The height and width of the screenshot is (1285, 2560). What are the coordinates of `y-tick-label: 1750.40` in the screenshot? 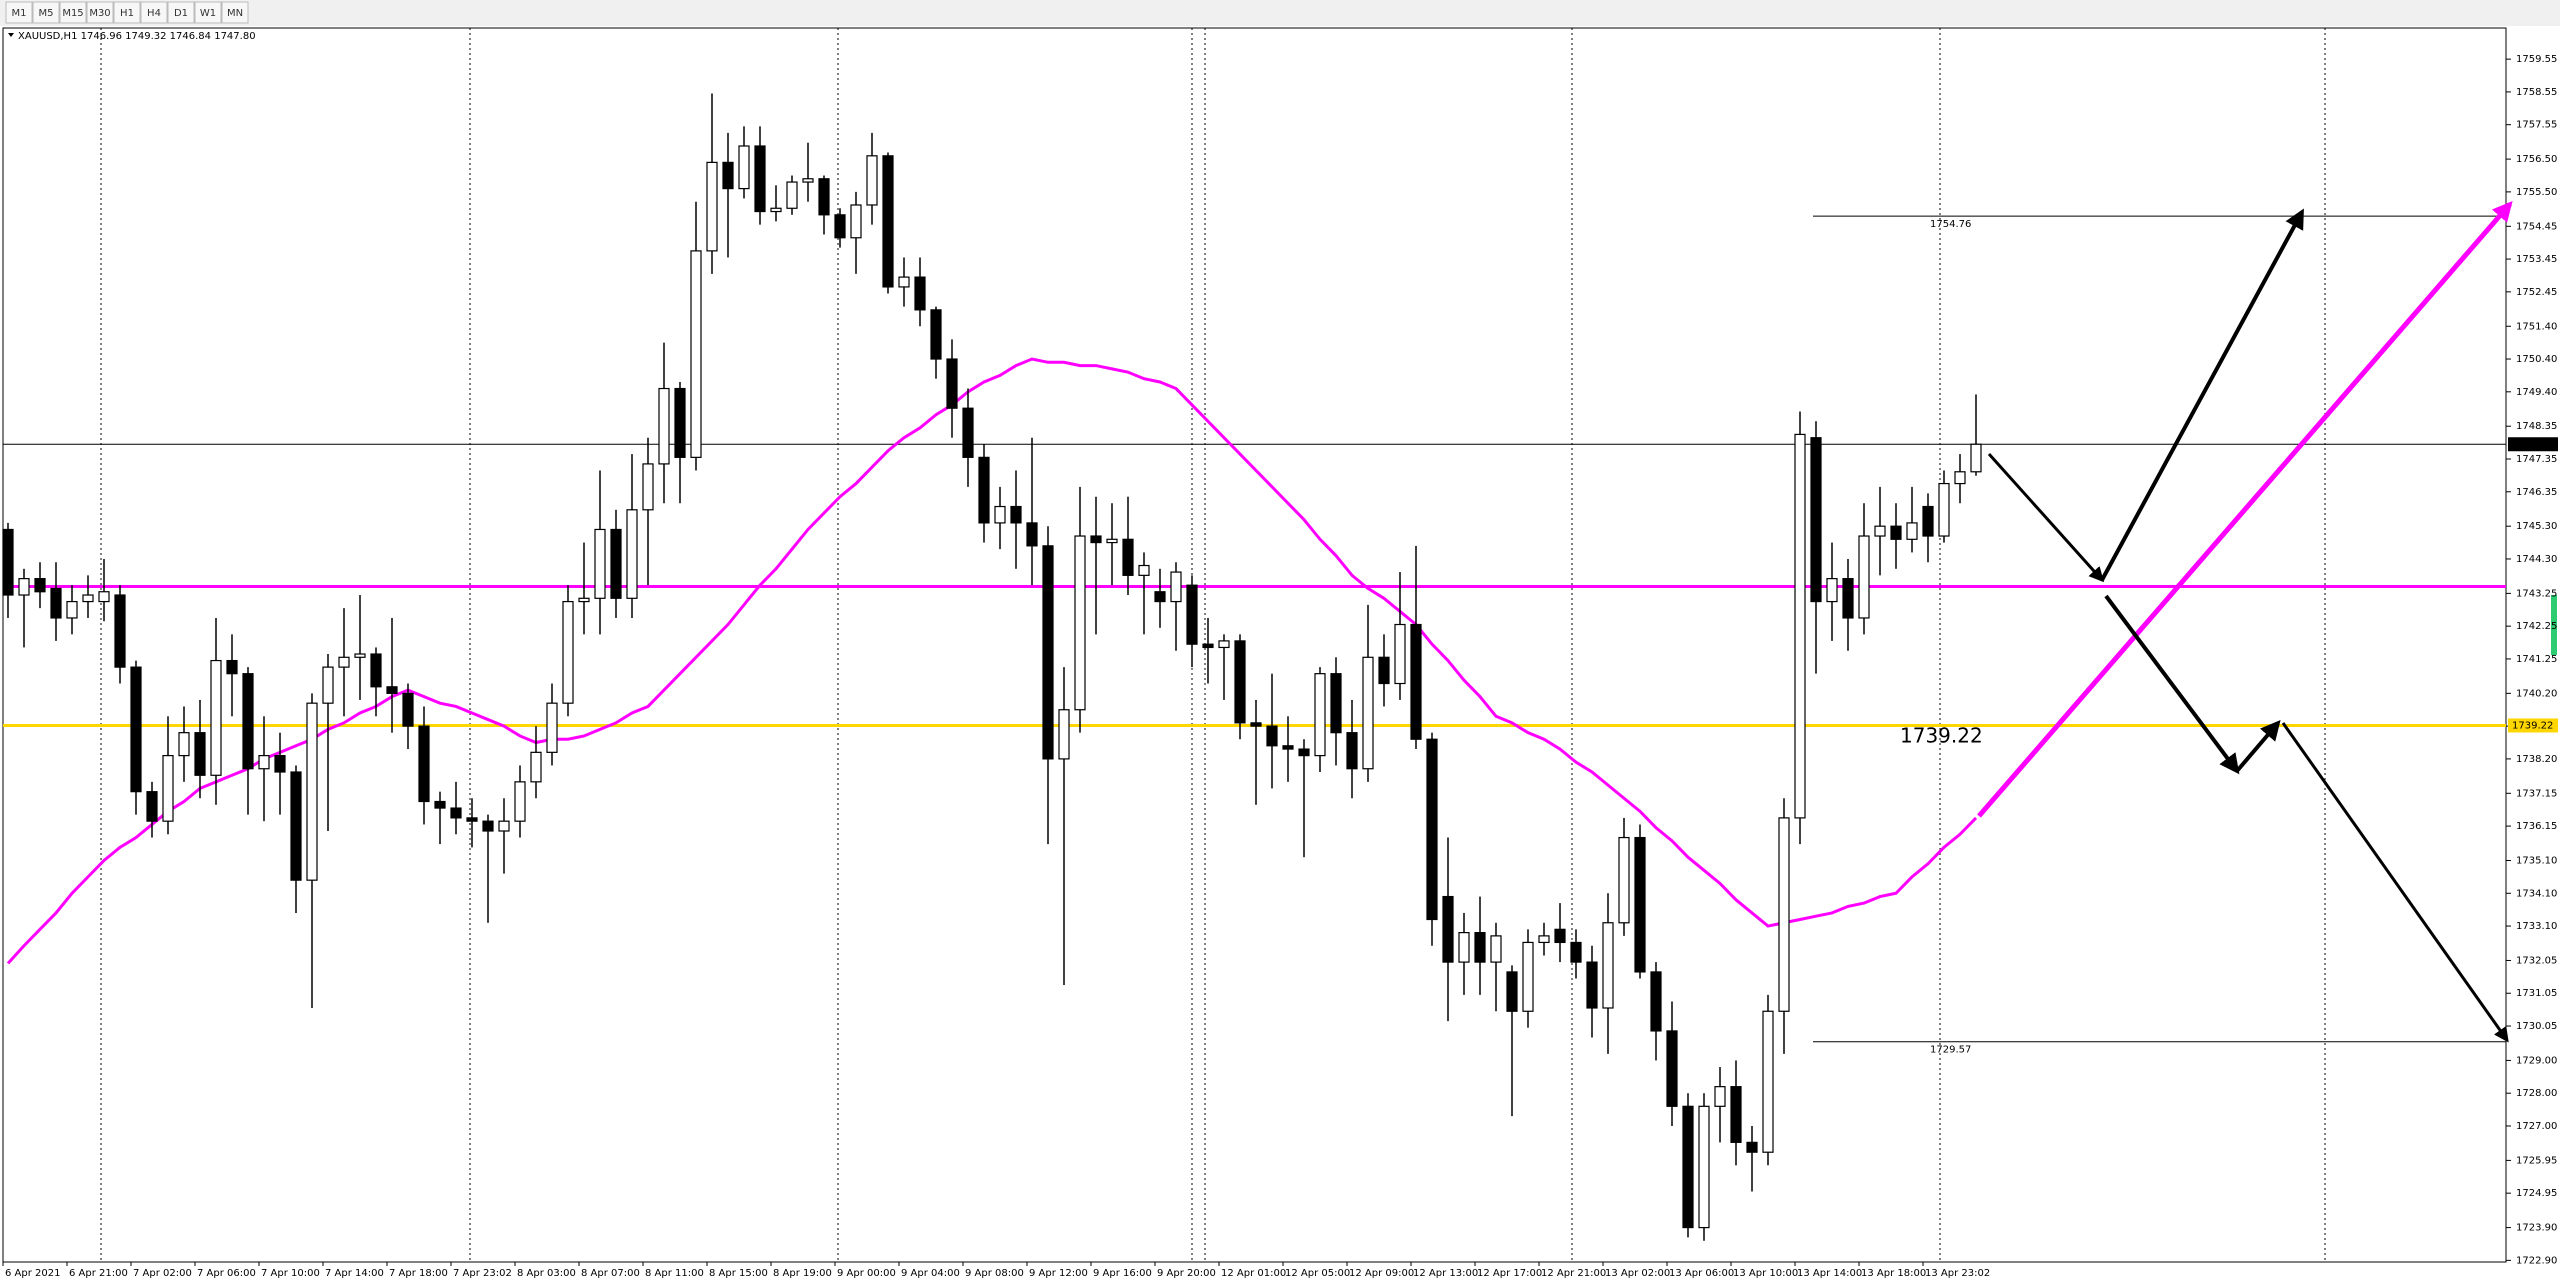 It's located at (2536, 359).